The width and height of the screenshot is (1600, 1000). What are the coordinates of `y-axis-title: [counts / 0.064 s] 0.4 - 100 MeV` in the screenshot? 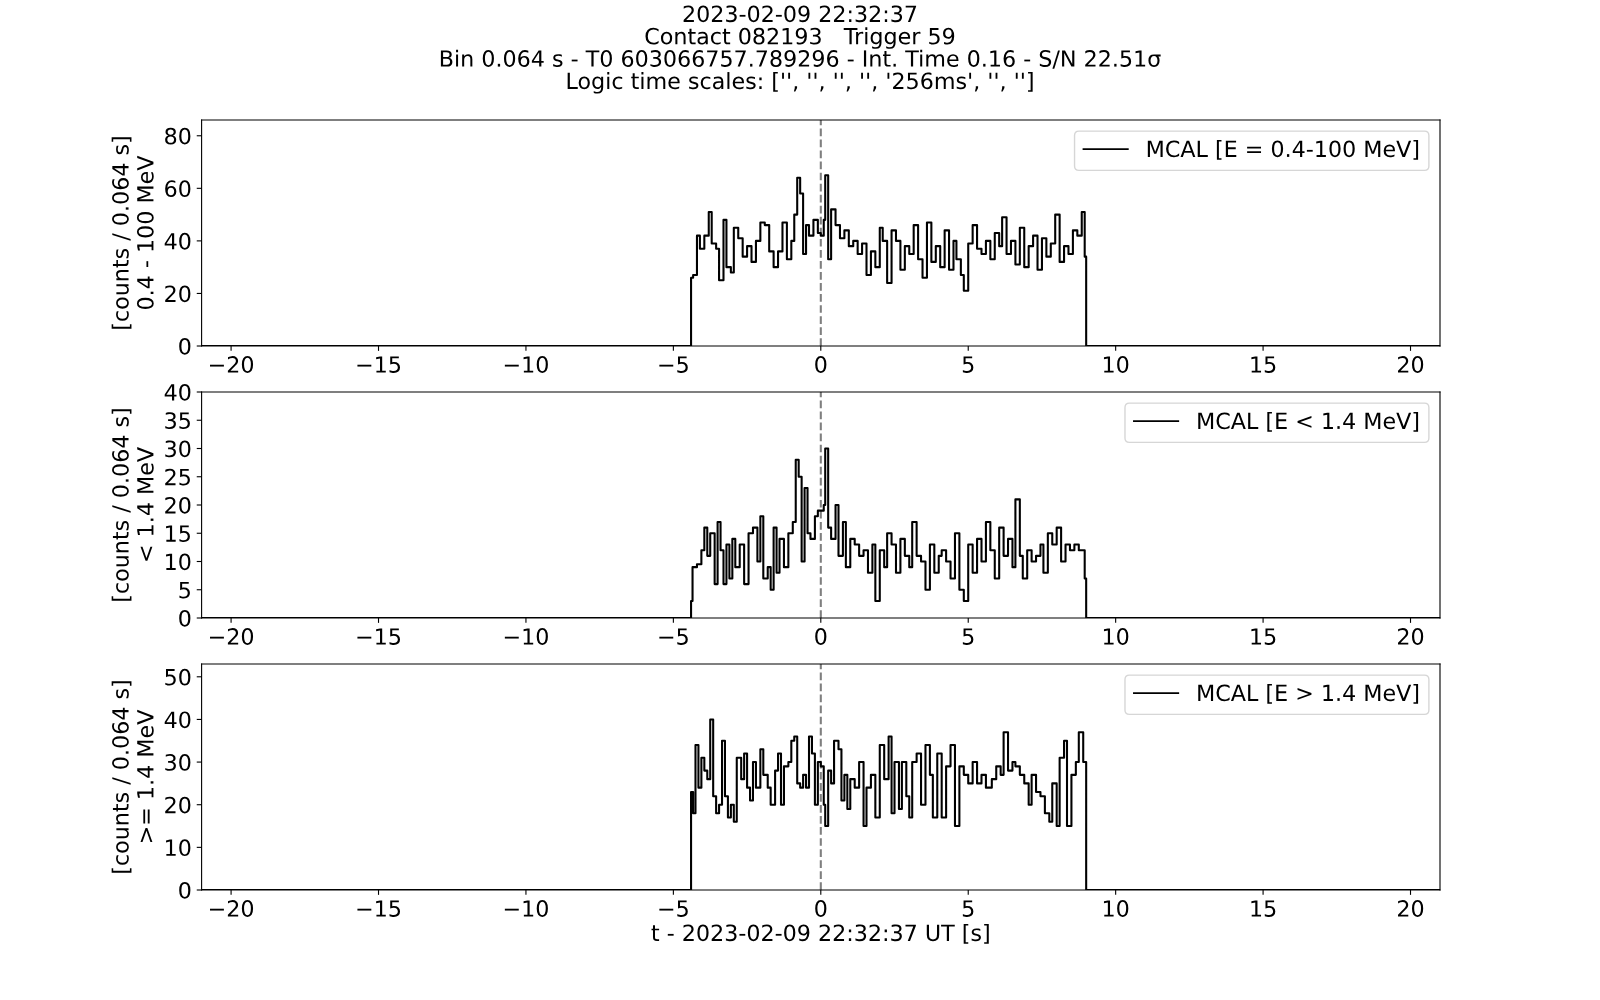 It's located at (132, 233).